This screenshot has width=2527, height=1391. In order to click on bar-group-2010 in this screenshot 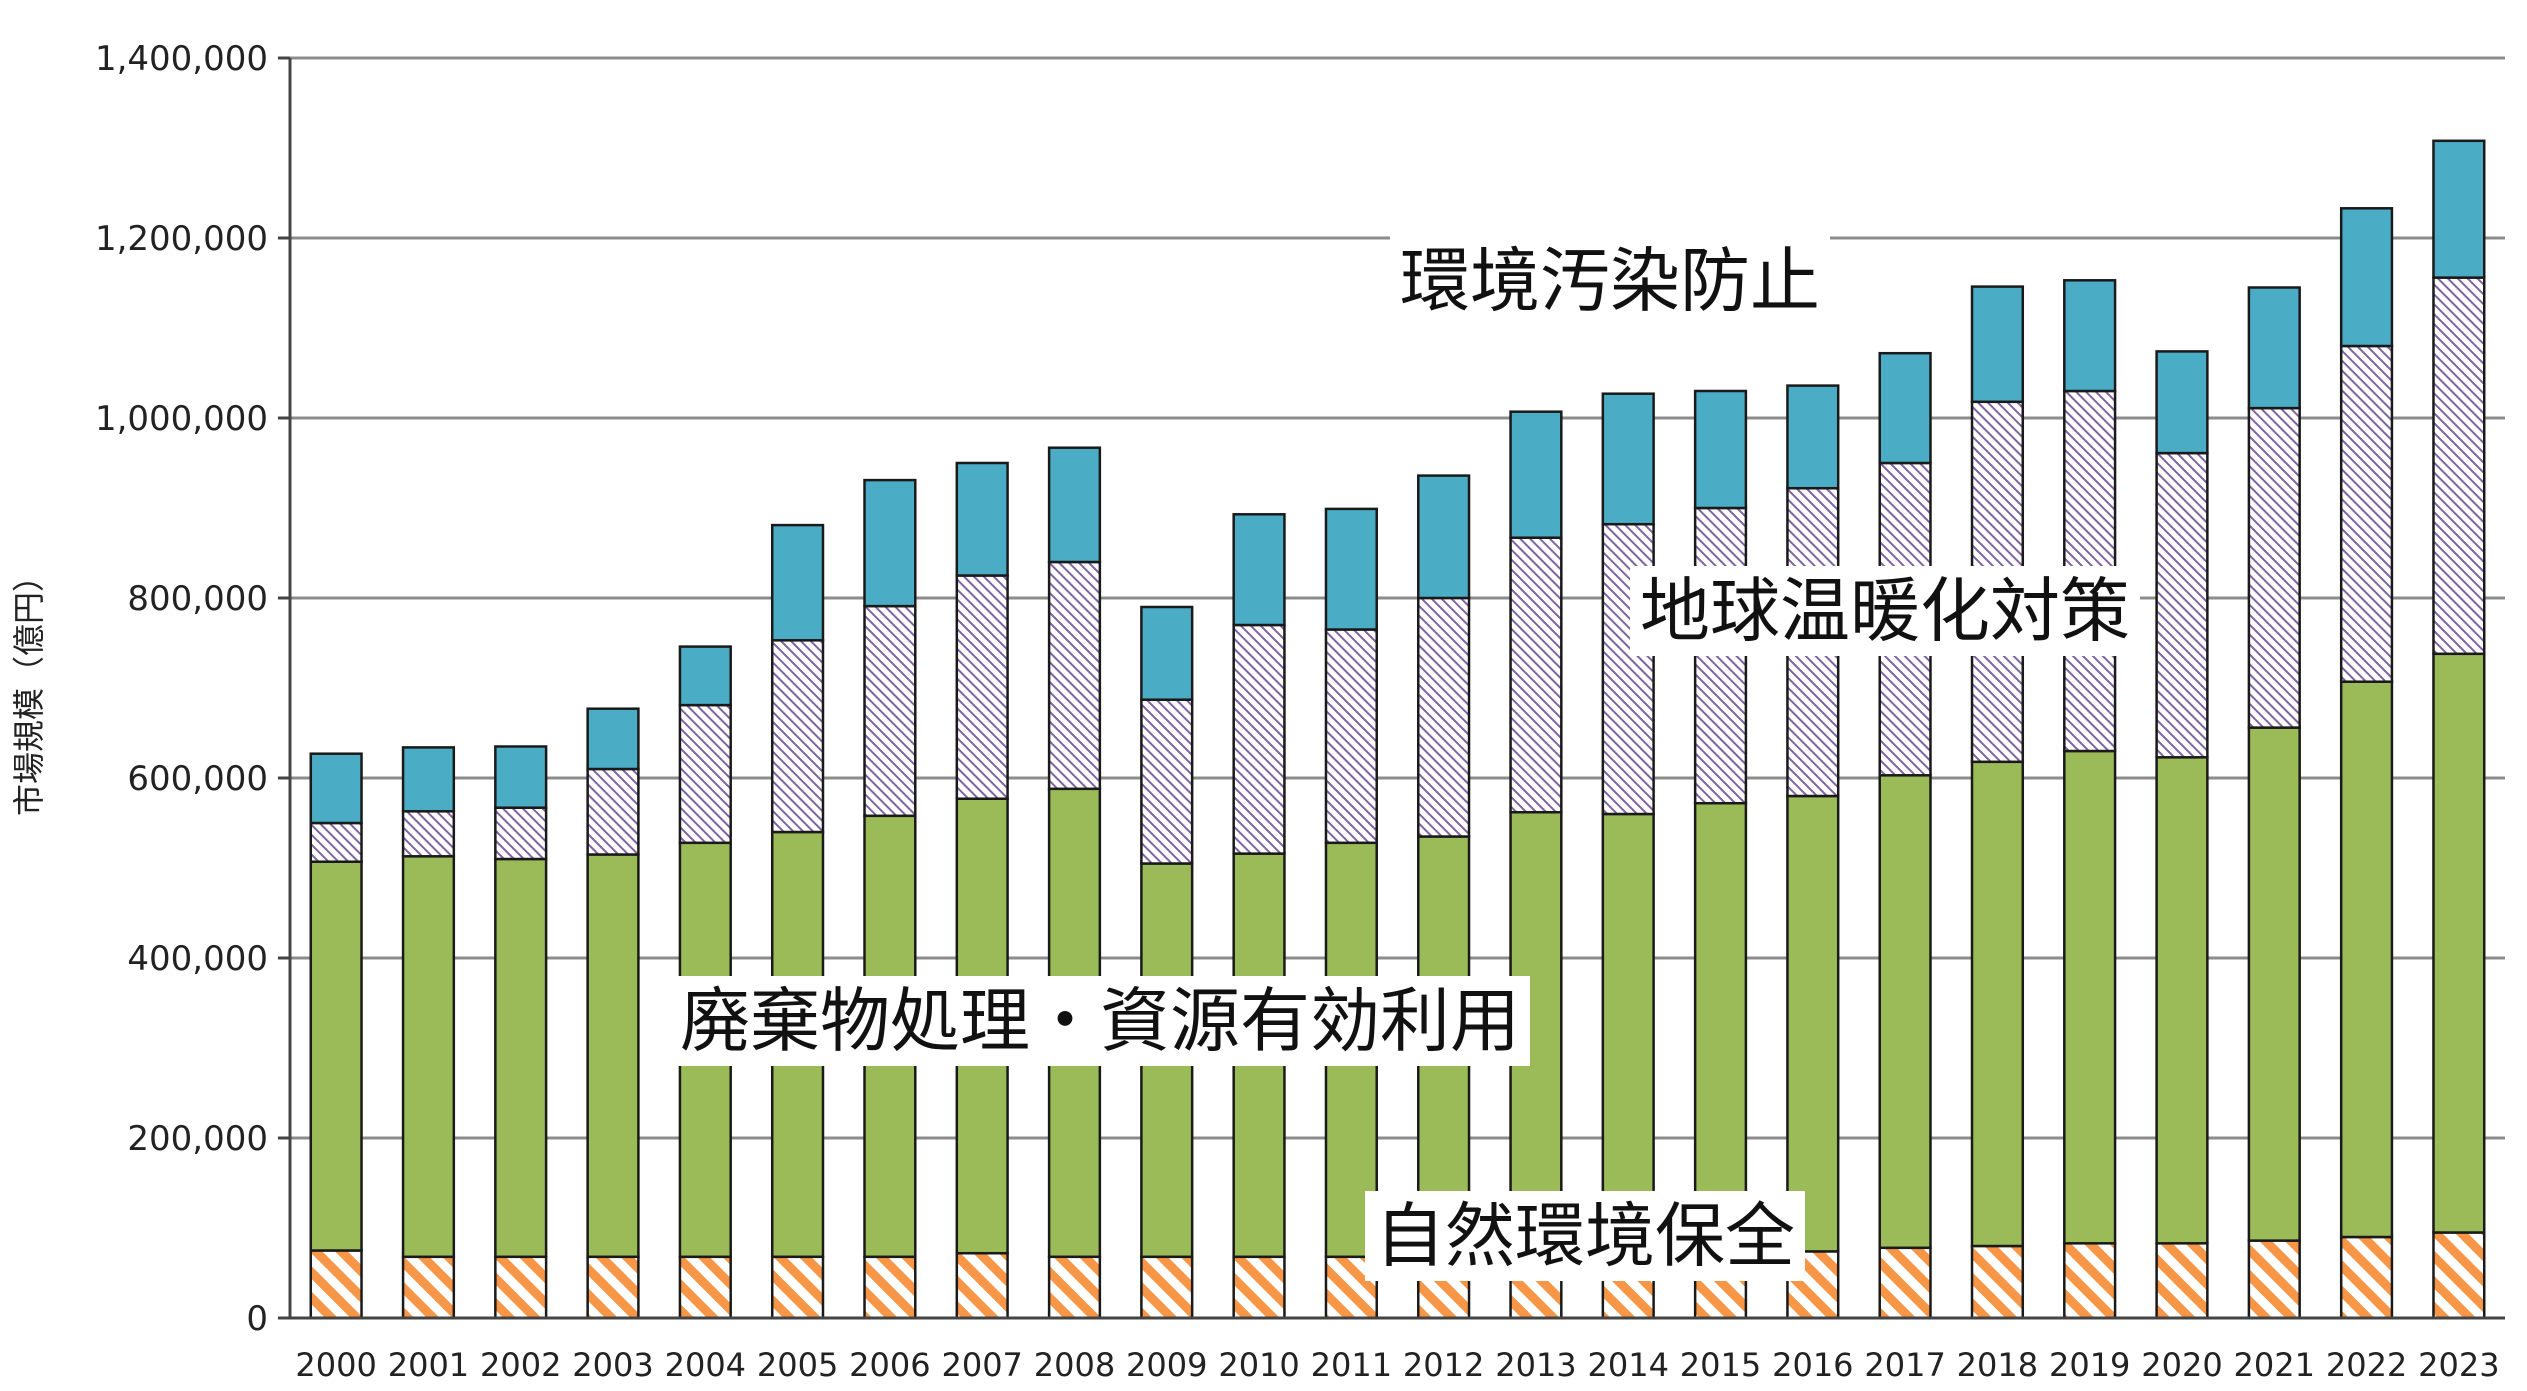, I will do `click(1259, 916)`.